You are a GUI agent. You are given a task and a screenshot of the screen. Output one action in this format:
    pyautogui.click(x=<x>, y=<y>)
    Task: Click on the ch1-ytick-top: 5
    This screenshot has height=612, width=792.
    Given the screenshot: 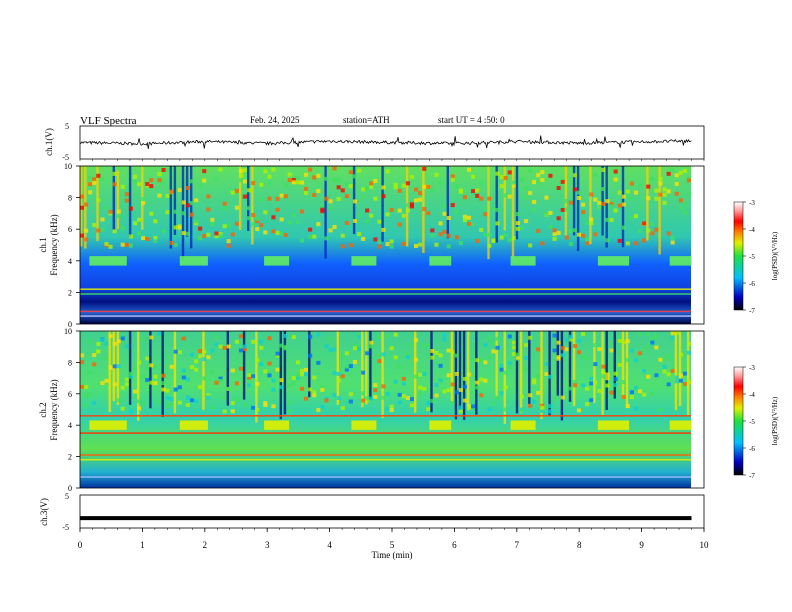 What is the action you would take?
    pyautogui.click(x=67, y=126)
    